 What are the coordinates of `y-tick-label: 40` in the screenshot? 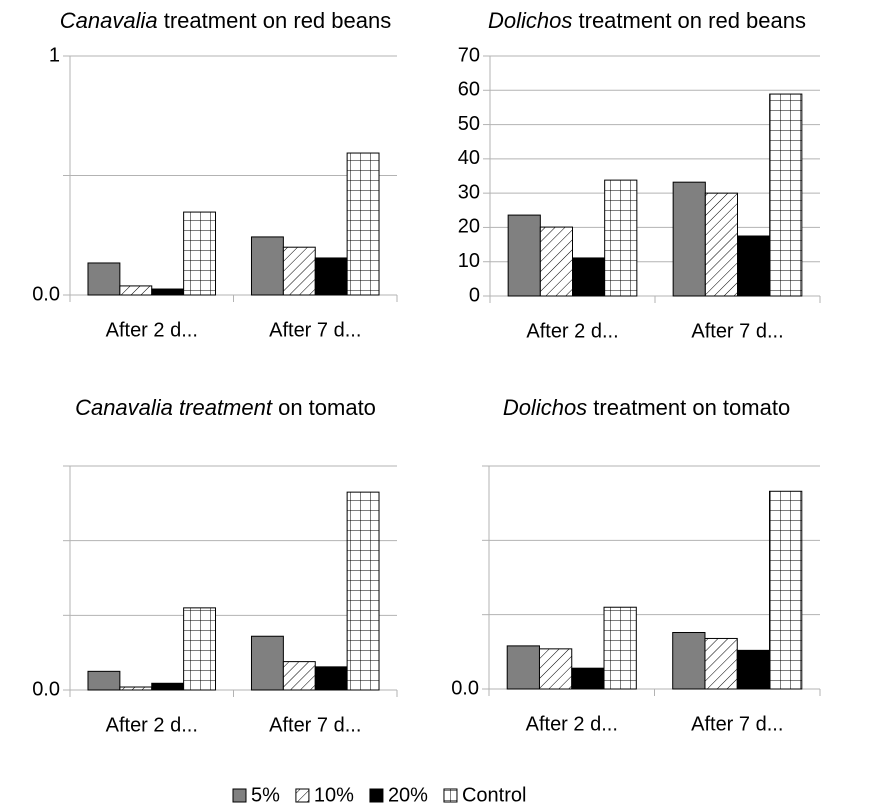 It's located at (469, 158).